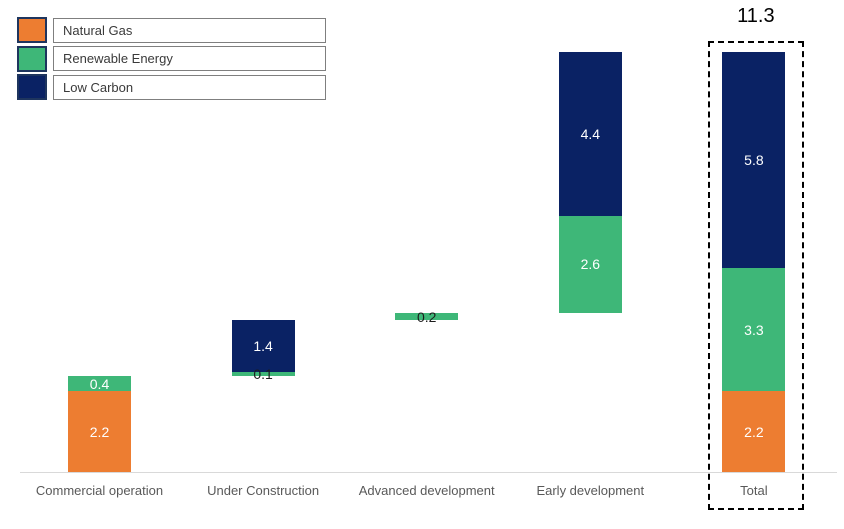 The image size is (844, 529). Describe the element at coordinates (426, 490) in the screenshot. I see `category-label: Advanced development` at that location.